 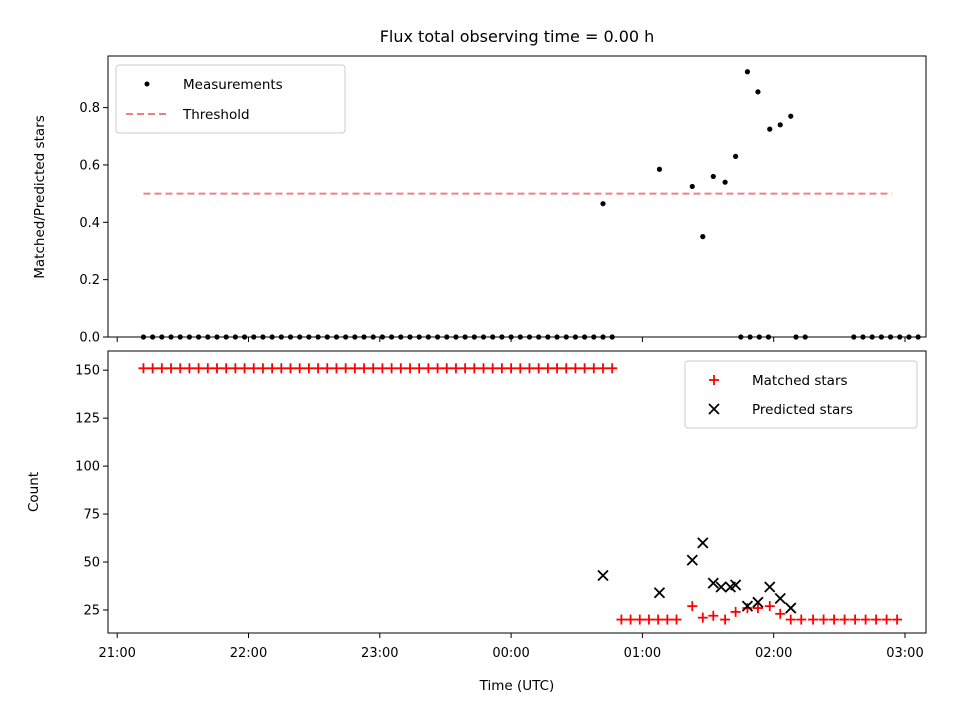 I want to click on legend-measurements-label: Measurements, so click(x=233, y=85).